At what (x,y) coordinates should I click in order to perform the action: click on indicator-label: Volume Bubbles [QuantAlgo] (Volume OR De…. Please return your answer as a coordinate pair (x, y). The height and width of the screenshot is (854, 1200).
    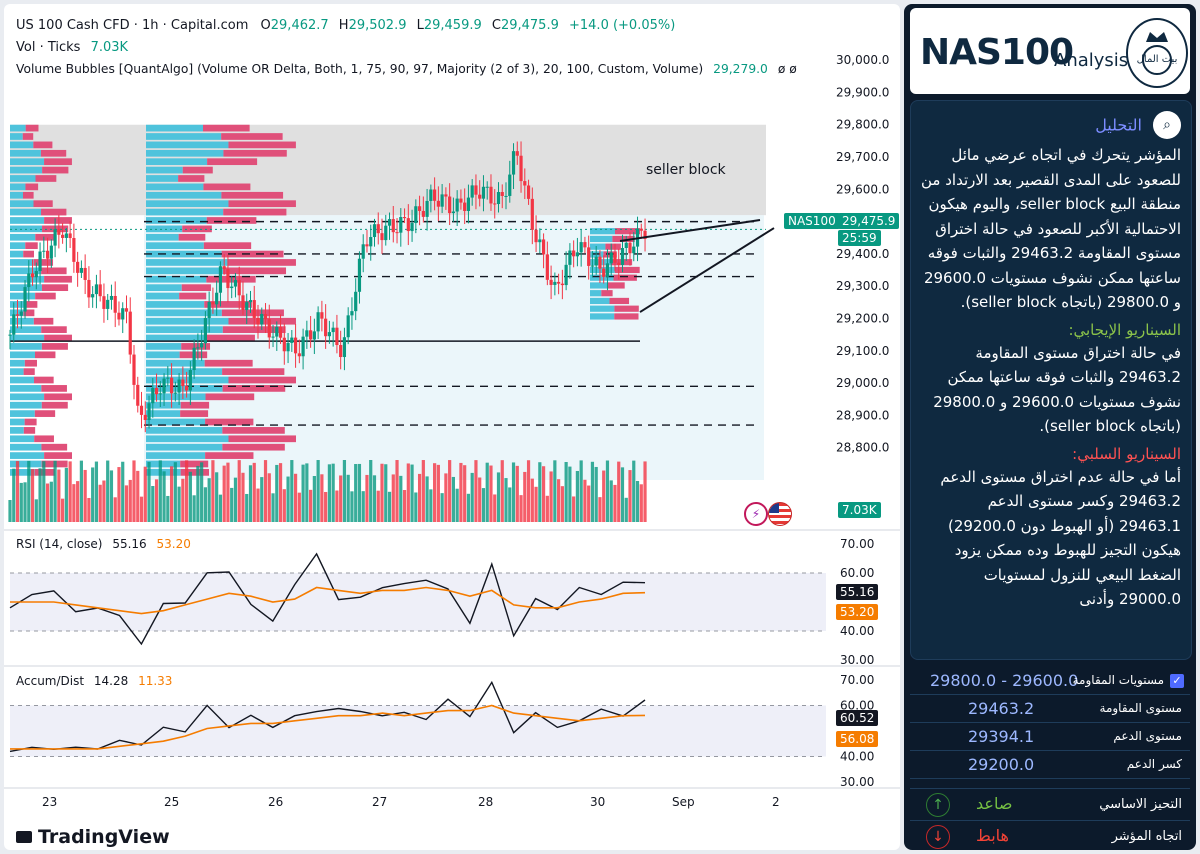
    Looking at the image, I should click on (360, 69).